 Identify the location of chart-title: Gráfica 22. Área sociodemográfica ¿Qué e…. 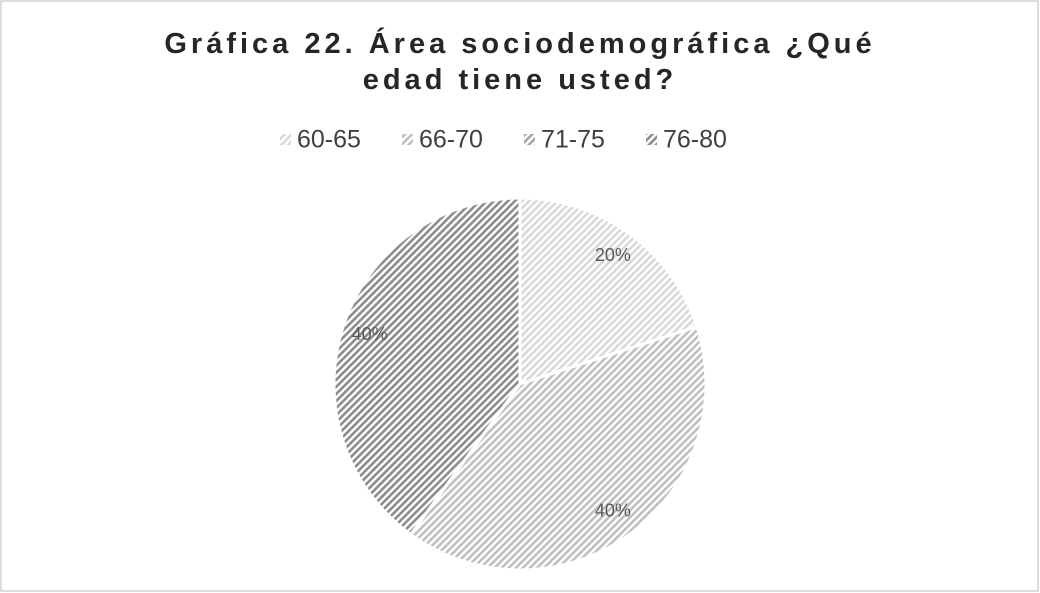
(520, 62).